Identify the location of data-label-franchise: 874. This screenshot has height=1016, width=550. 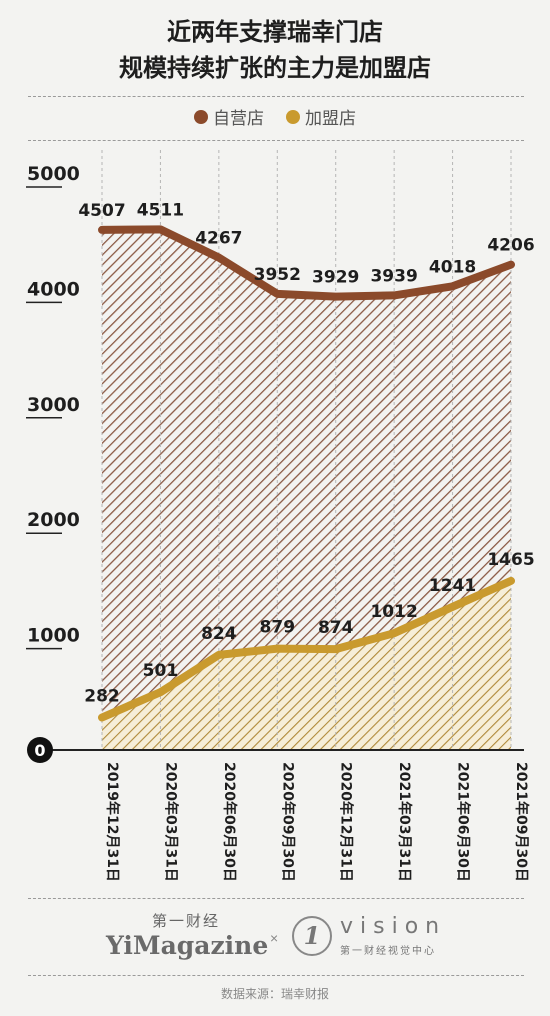
(336, 628).